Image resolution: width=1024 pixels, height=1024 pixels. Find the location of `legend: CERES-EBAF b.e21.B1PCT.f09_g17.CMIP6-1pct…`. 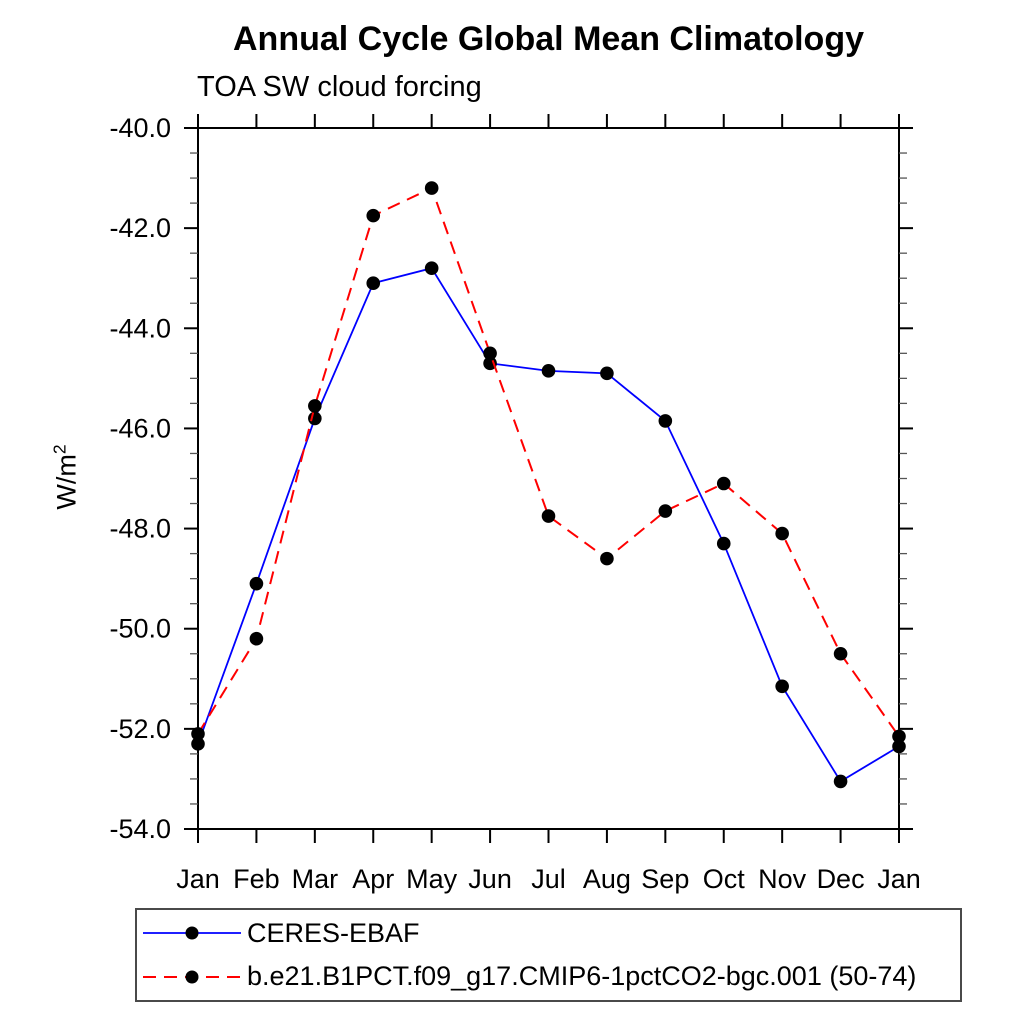

legend: CERES-EBAF b.e21.B1PCT.f09_g17.CMIP6-1pct… is located at coordinates (548, 955).